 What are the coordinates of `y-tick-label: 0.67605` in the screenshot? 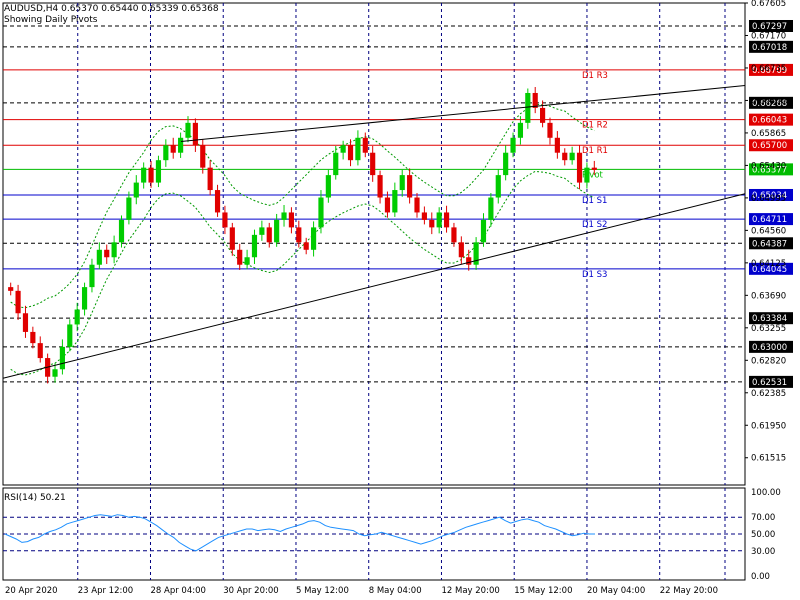 It's located at (768, 4).